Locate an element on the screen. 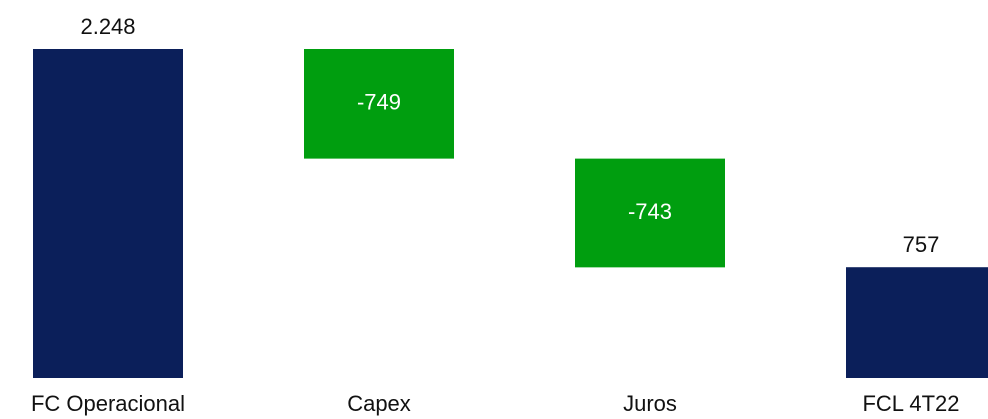 The height and width of the screenshot is (419, 988). value-label: -749 is located at coordinates (379, 102).